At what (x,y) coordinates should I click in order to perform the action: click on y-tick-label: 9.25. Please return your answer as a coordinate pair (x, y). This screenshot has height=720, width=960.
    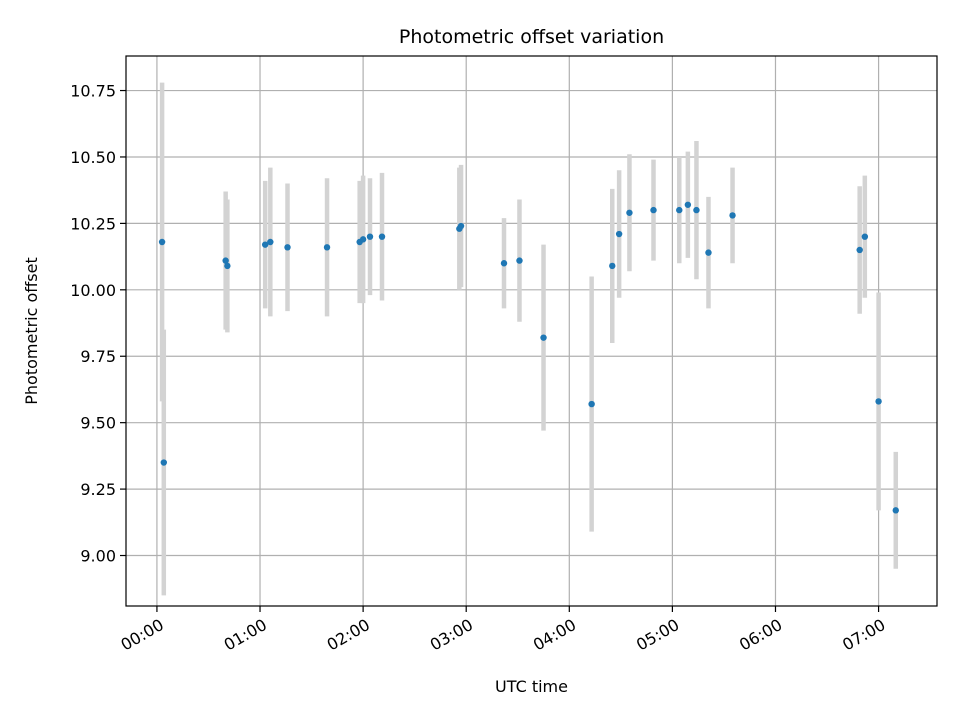
    Looking at the image, I should click on (98, 489).